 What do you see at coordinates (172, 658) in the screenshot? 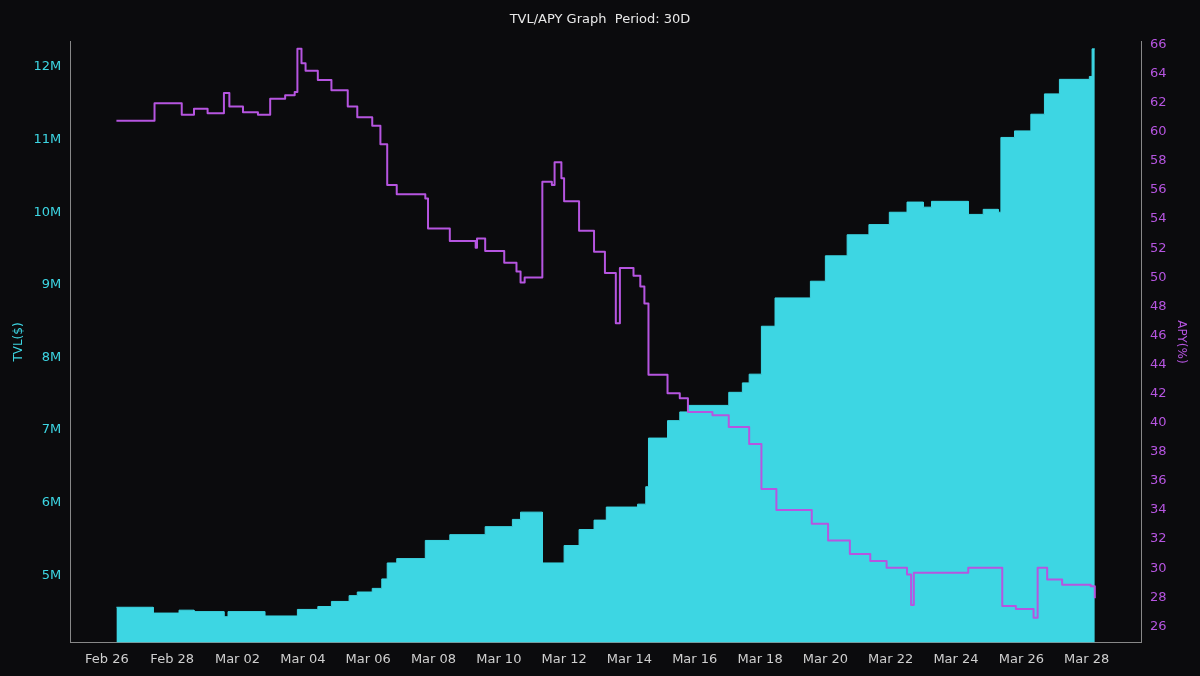
I see `x-tick-label: Feb 28` at bounding box center [172, 658].